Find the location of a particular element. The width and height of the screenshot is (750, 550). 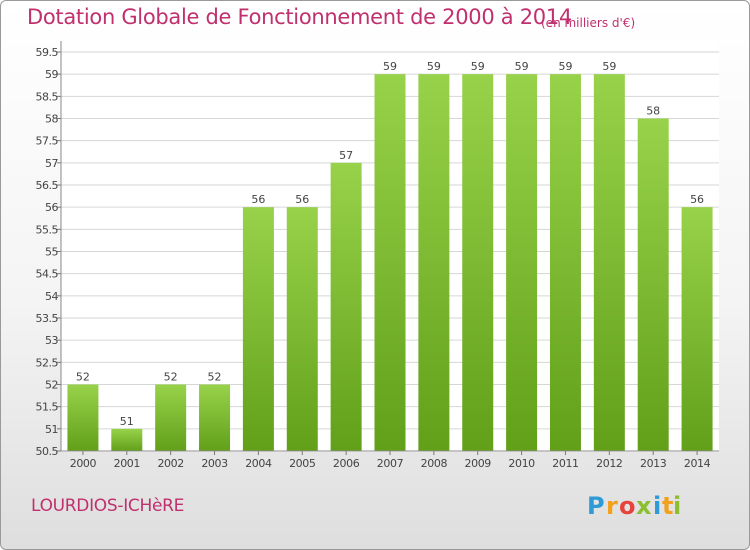

x-tick-label: 2004 is located at coordinates (258, 463).